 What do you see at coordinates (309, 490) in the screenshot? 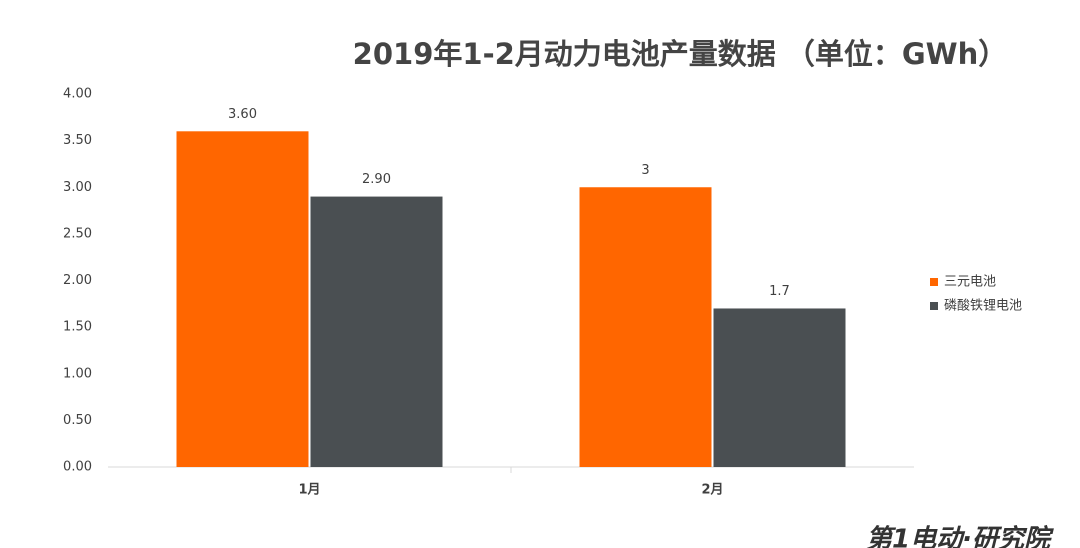
I see `x-tick-label: 1月` at bounding box center [309, 490].